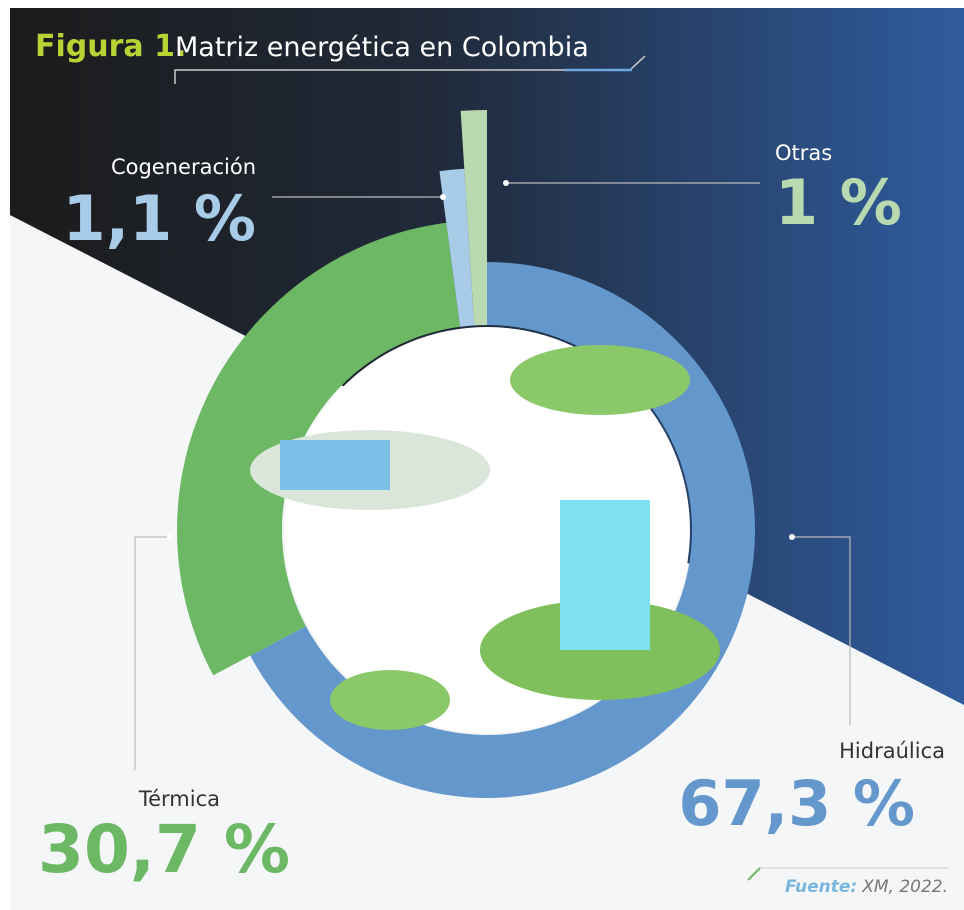 This screenshot has height=910, width=964. Describe the element at coordinates (754, 874) in the screenshot. I see `source-accent` at that location.